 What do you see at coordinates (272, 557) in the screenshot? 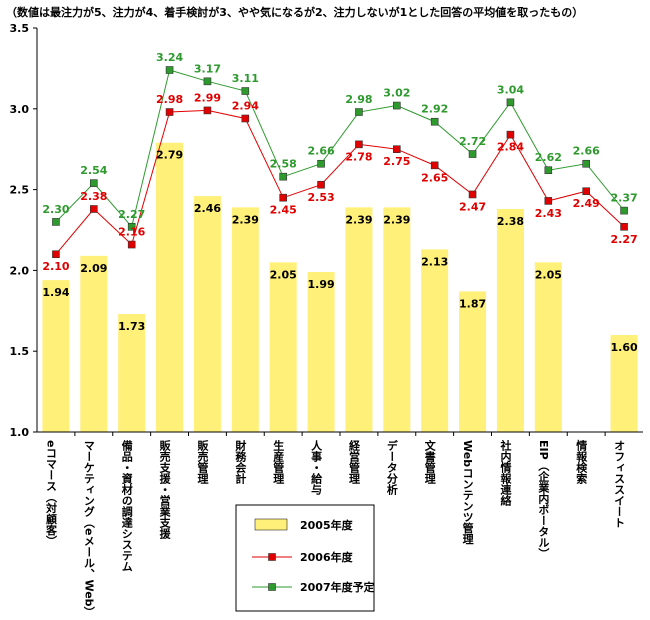
I see `legend-2006-marker` at bounding box center [272, 557].